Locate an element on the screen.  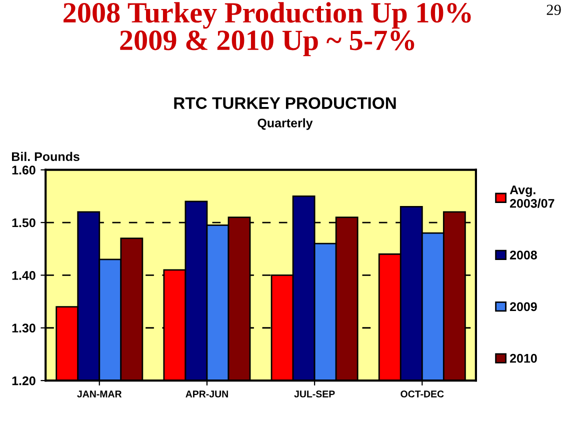
legend-label: 2008 is located at coordinates (523, 255).